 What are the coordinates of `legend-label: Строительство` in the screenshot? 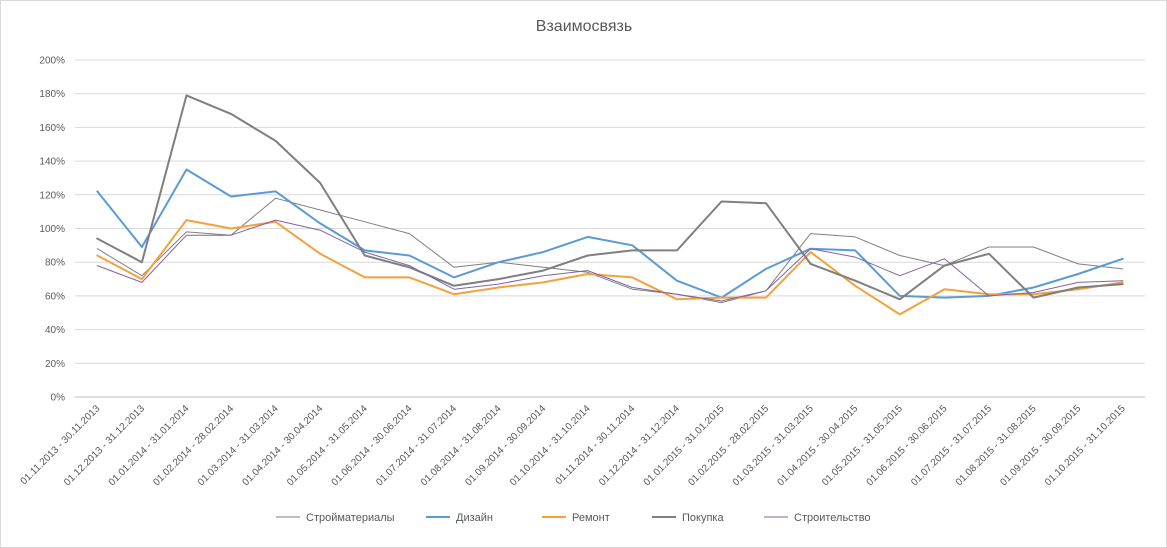 It's located at (832, 518).